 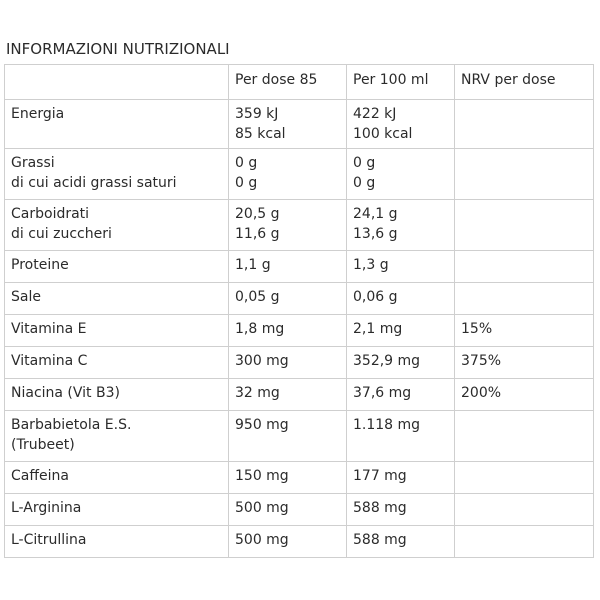 I want to click on nrv-cell: 15%, so click(x=524, y=330).